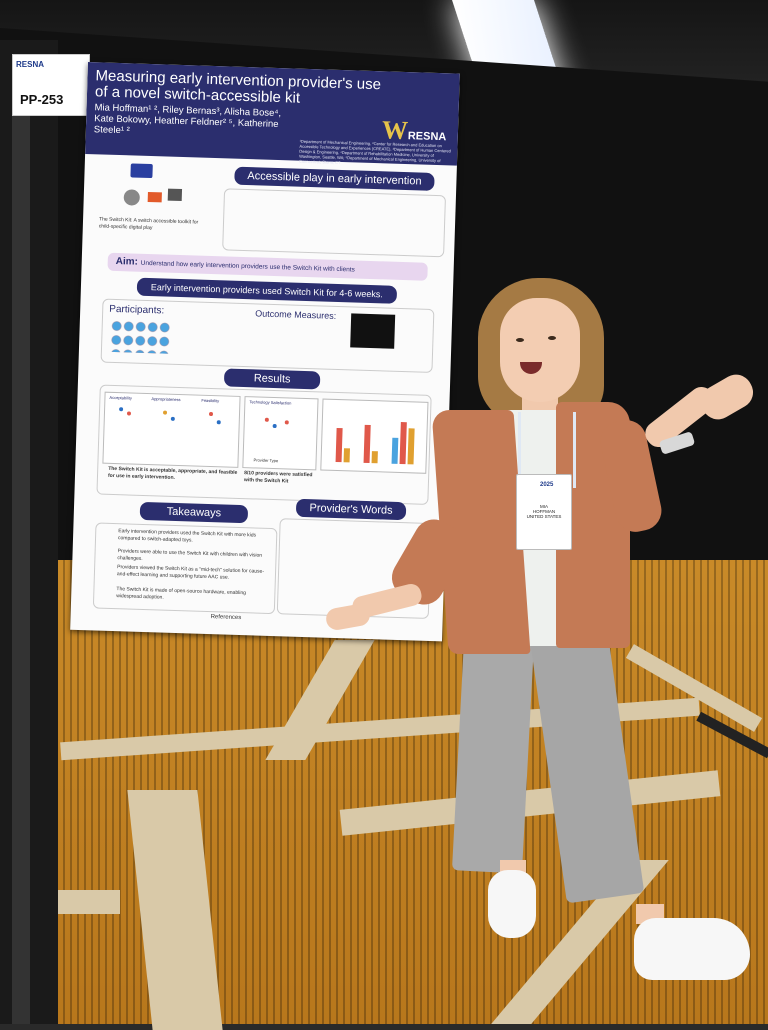 The height and width of the screenshot is (1030, 768). What do you see at coordinates (194, 512) in the screenshot?
I see `section-takeaways: Takeaways` at bounding box center [194, 512].